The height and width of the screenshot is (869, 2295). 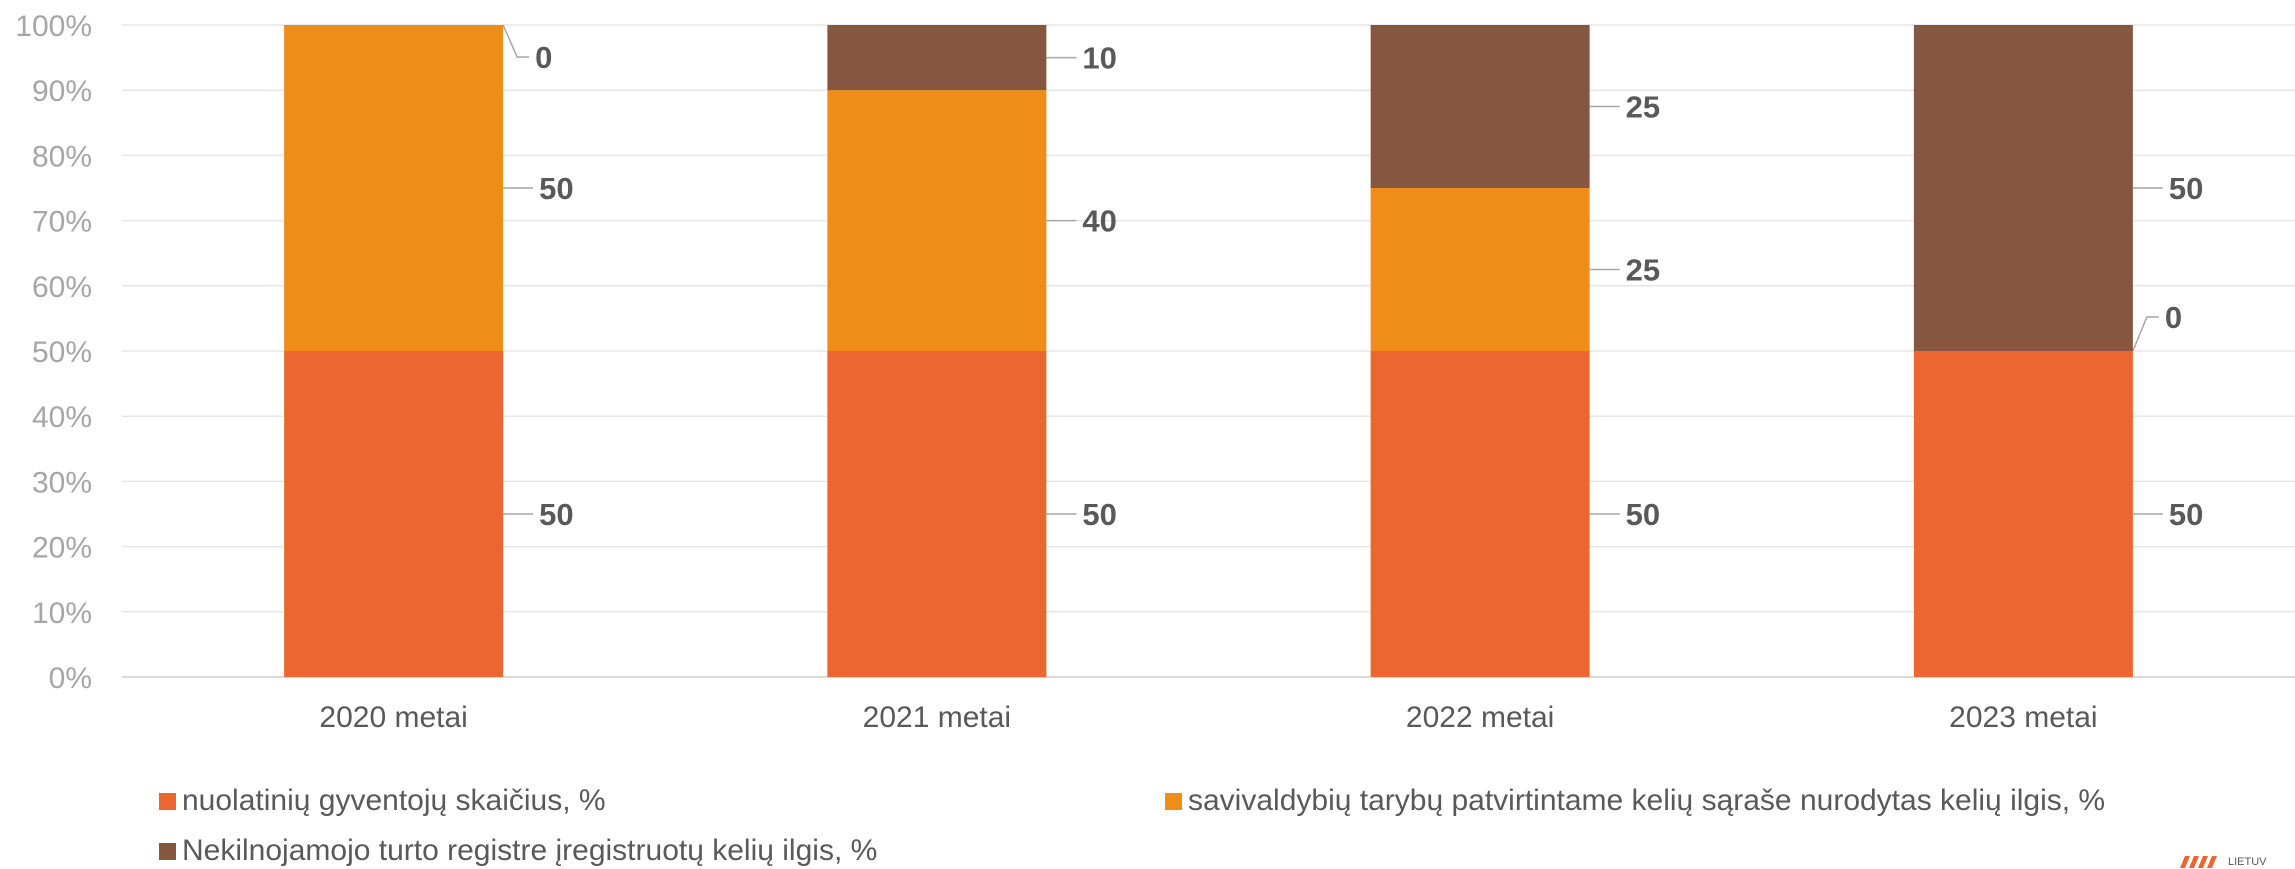 What do you see at coordinates (937, 717) in the screenshot?
I see `x-category-label: 2021 metai` at bounding box center [937, 717].